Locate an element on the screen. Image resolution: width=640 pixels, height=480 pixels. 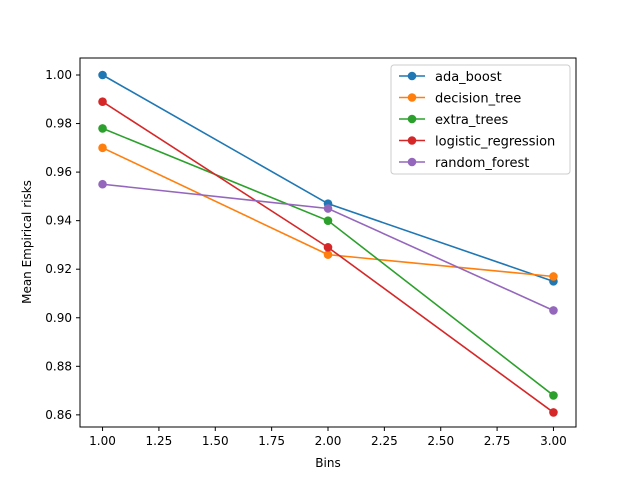
y-tick-label: 0.96 is located at coordinates (58, 172).